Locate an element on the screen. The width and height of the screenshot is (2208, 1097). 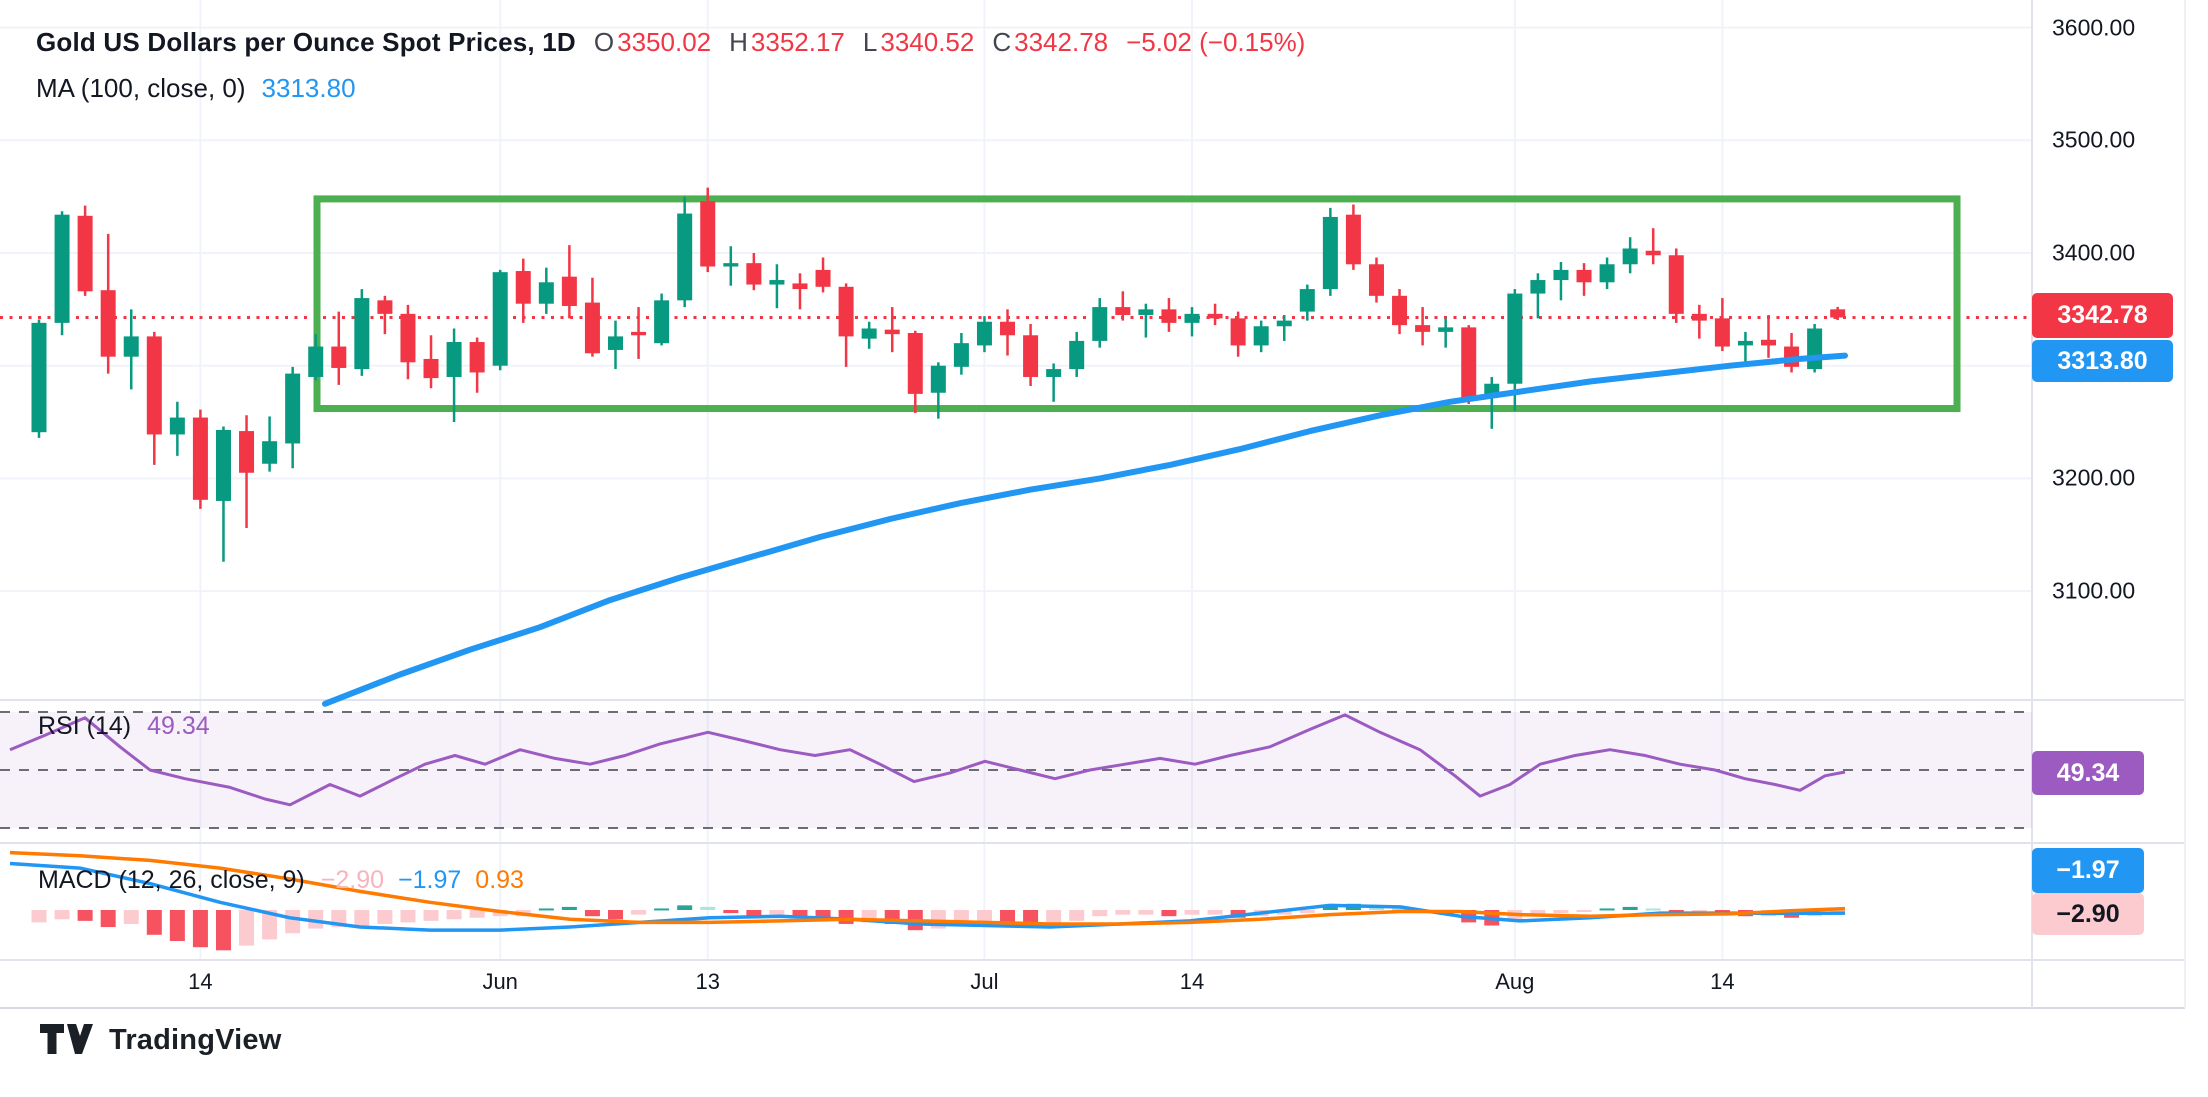
tradingview-logo: TradingView is located at coordinates (161, 1040).